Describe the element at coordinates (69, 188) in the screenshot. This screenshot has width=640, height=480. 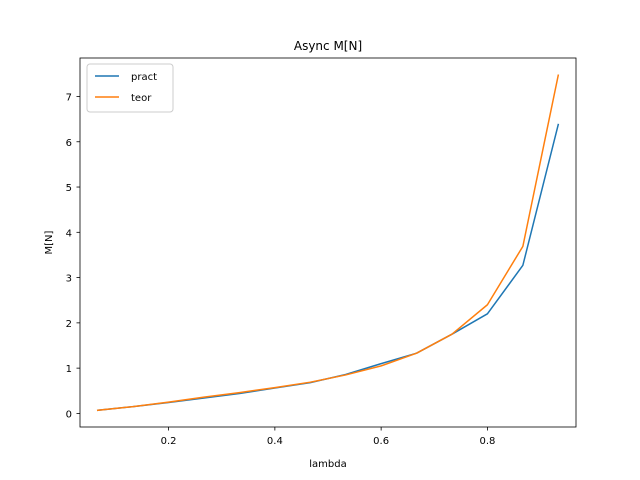
I see `y-tick-label: 5` at that location.